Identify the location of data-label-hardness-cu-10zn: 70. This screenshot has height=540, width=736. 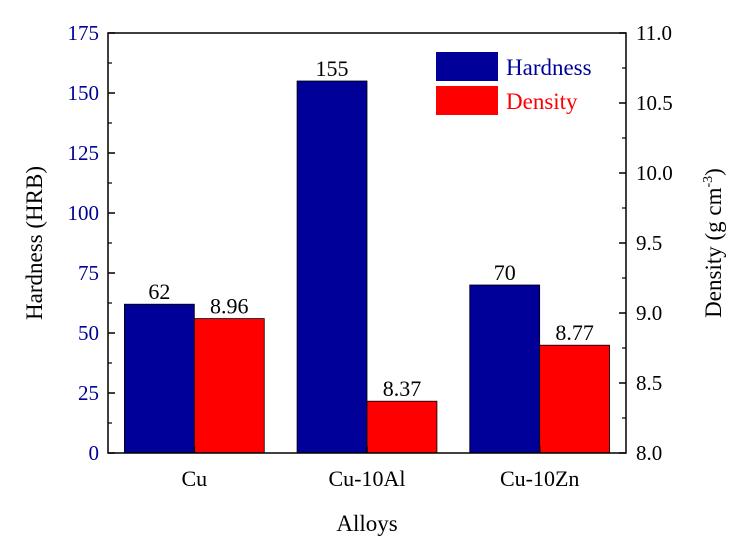
(505, 272).